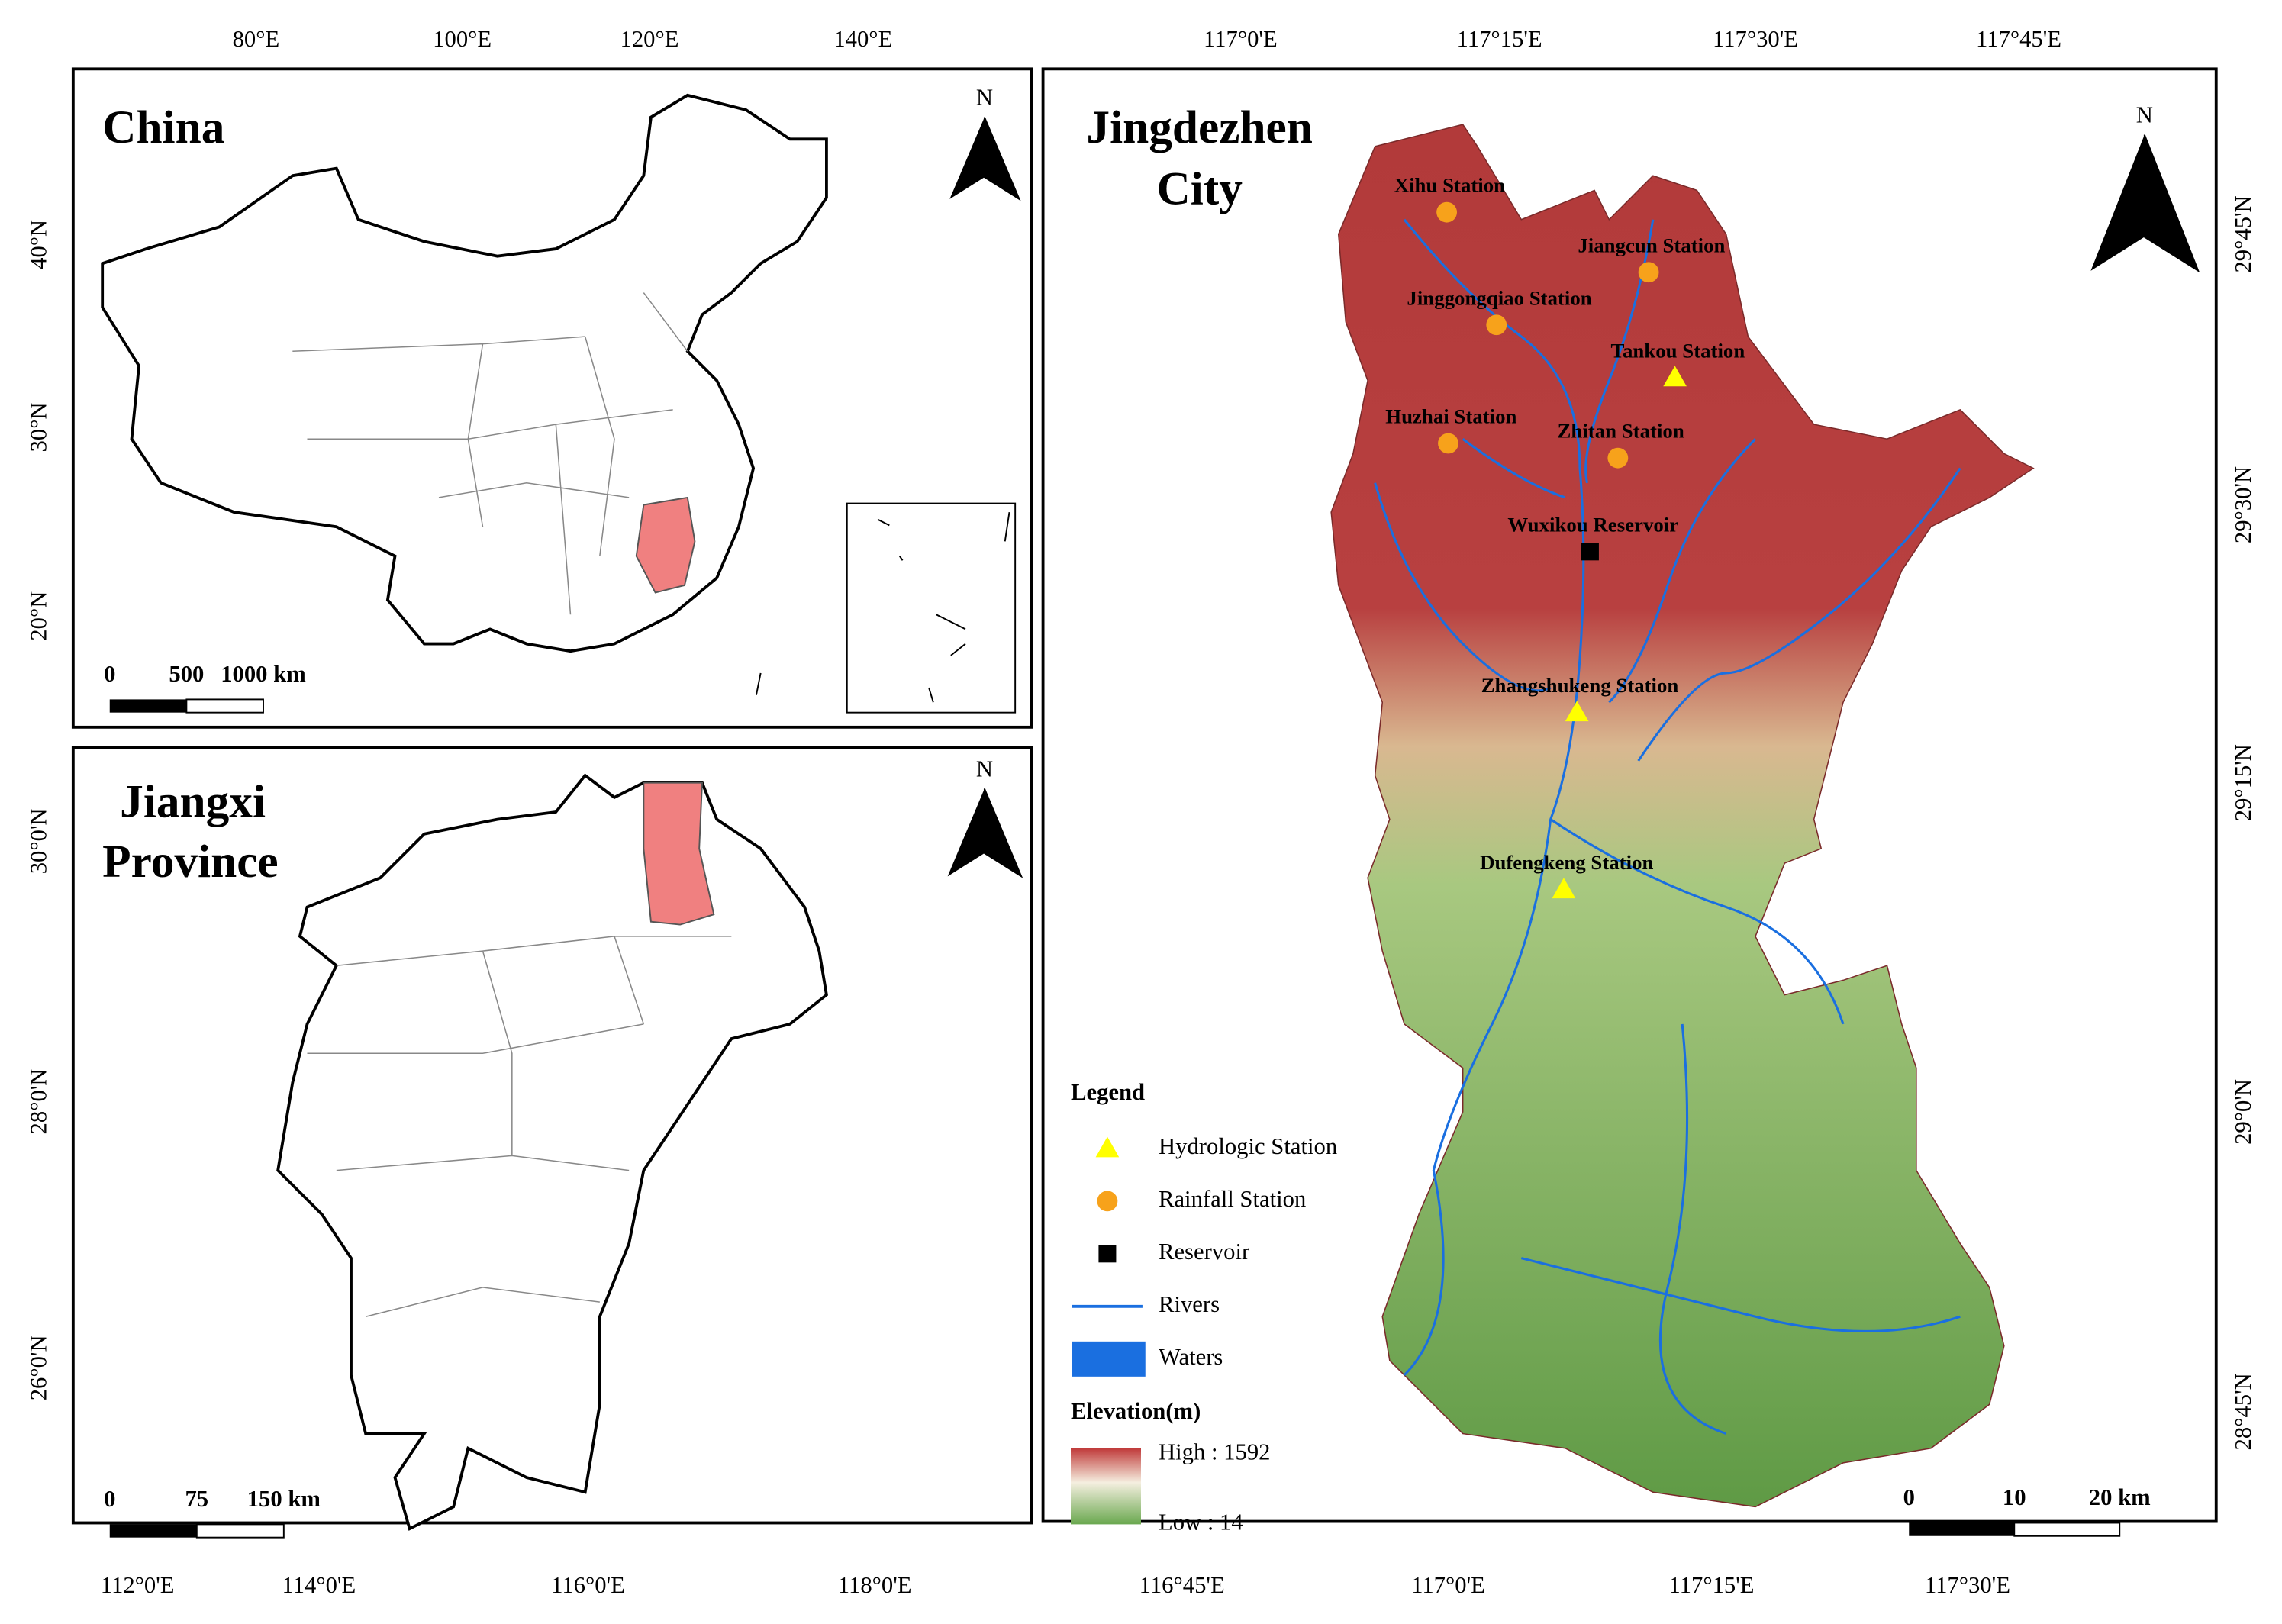 The height and width of the screenshot is (1624, 2282). What do you see at coordinates (1580, 685) in the screenshot?
I see `station-label: Zhangshukeng Station` at bounding box center [1580, 685].